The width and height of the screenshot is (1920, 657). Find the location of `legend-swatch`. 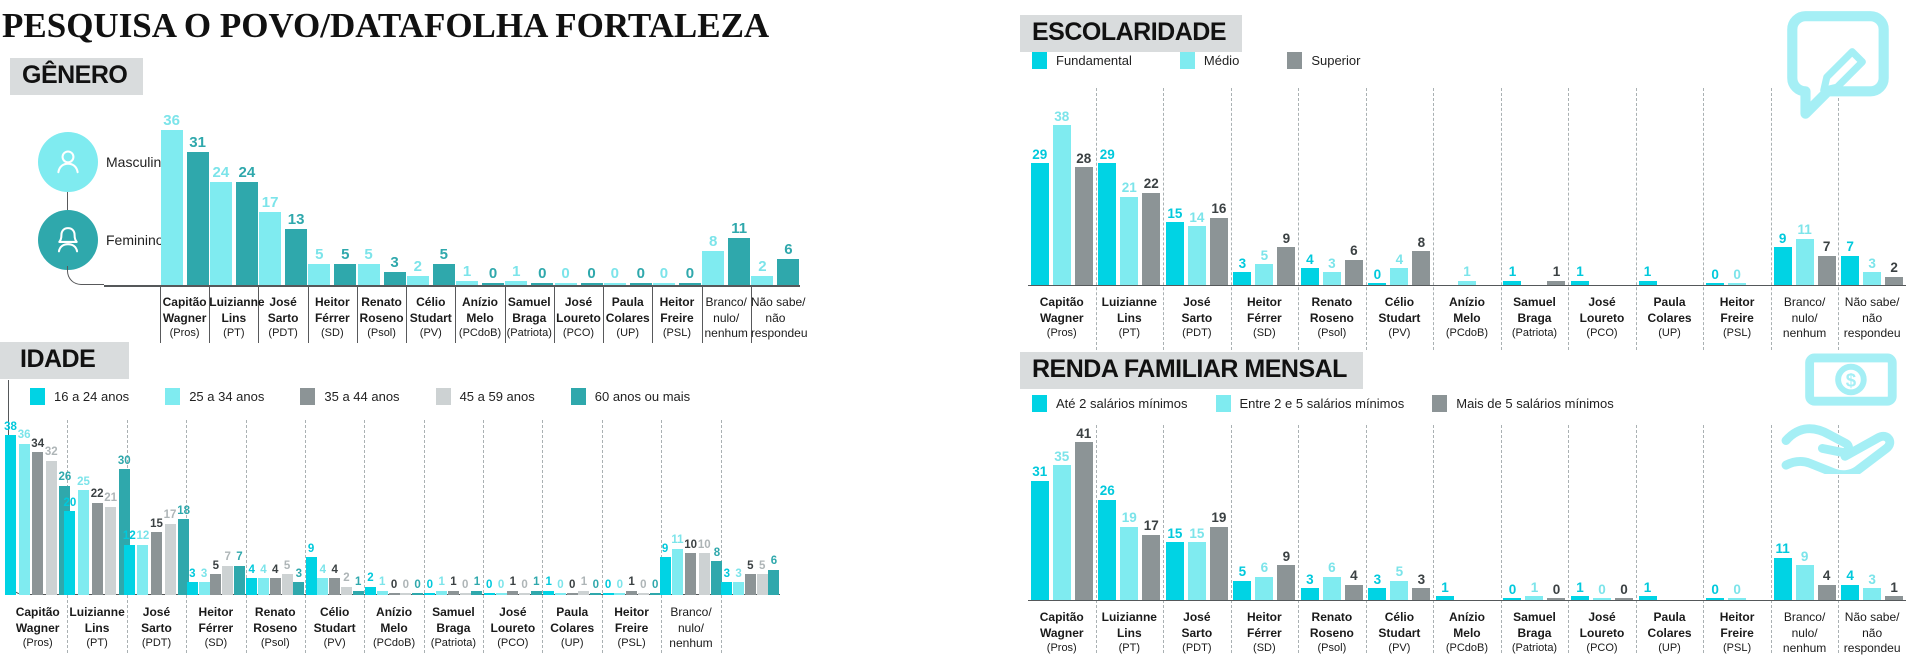

legend-swatch is located at coordinates (443, 396).